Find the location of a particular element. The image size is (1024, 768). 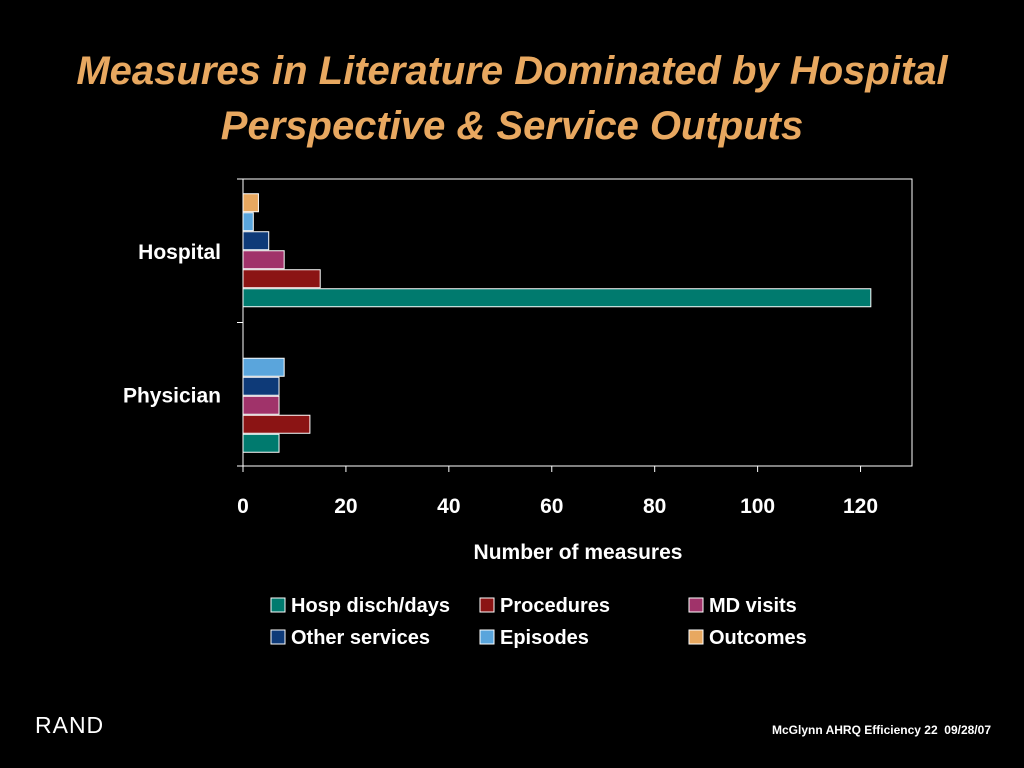

bar-hospital-procedures is located at coordinates (281, 279).